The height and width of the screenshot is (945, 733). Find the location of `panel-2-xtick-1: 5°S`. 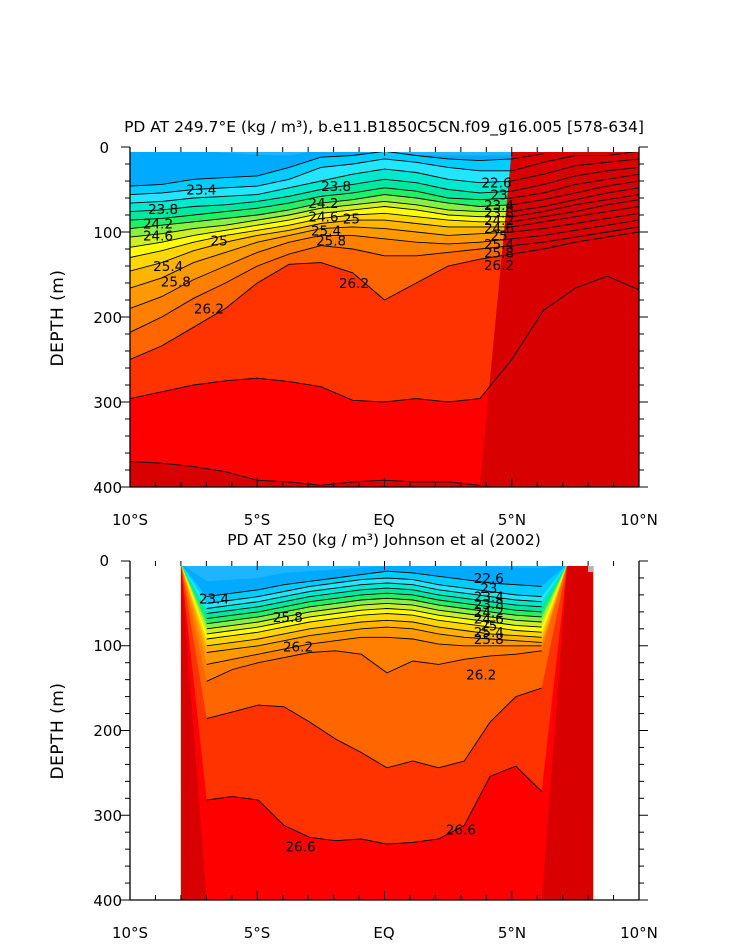

panel-2-xtick-1: 5°S is located at coordinates (257, 933).